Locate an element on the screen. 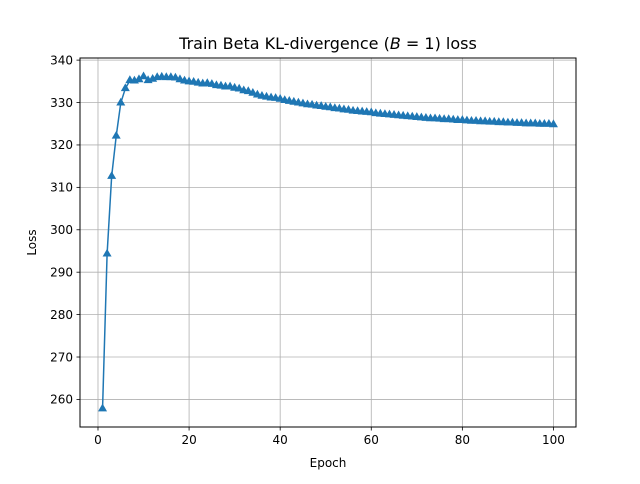  x-tick-label: 100 is located at coordinates (553, 440).